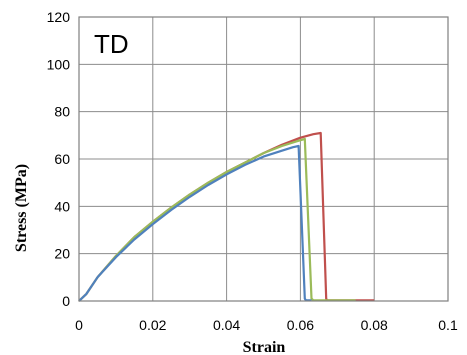  I want to click on x-tick-labels: 0 0.02 0.04 0.06 0.08 0.1, so click(266, 325).